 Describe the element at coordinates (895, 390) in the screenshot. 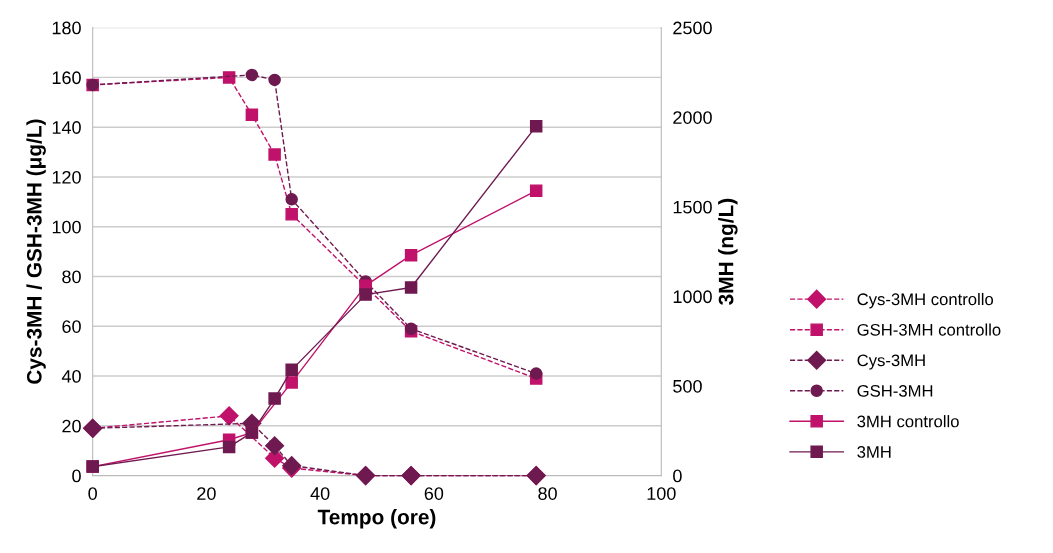

I see `legend-label: GSH-3MH` at that location.